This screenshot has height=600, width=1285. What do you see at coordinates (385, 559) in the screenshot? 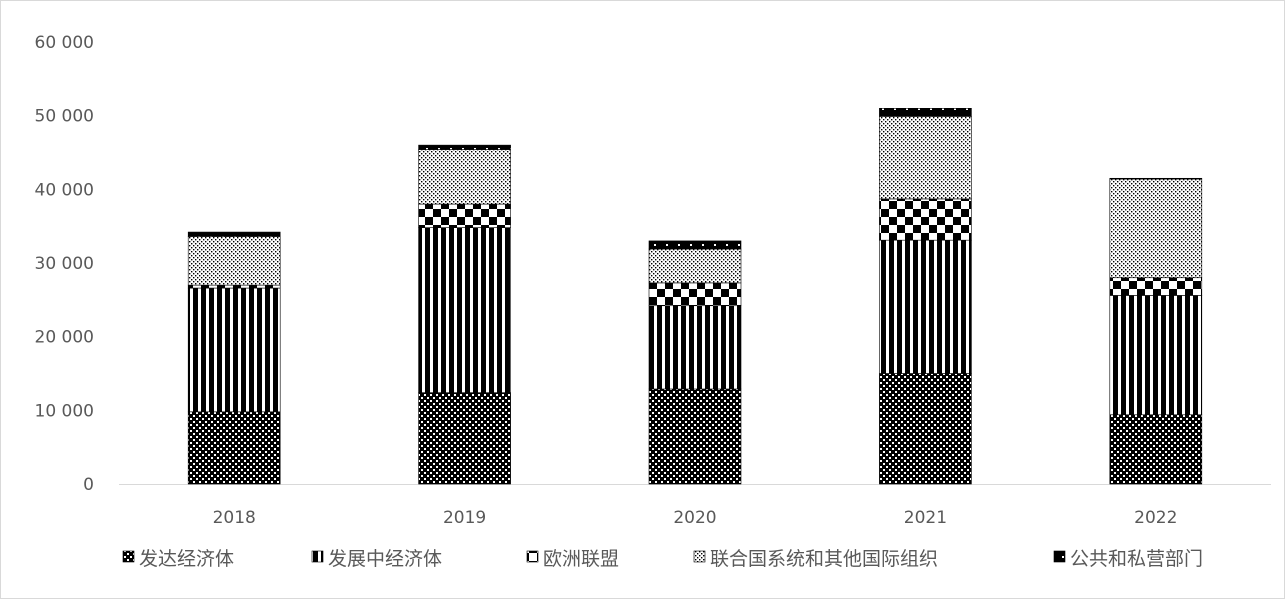
I see `legend-label: 发展中经济体` at bounding box center [385, 559].